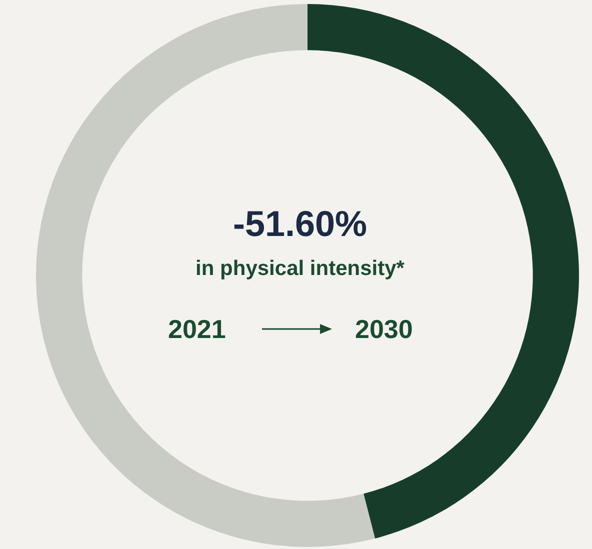 This screenshot has width=592, height=549. What do you see at coordinates (197, 329) in the screenshot?
I see `text: 2021` at bounding box center [197, 329].